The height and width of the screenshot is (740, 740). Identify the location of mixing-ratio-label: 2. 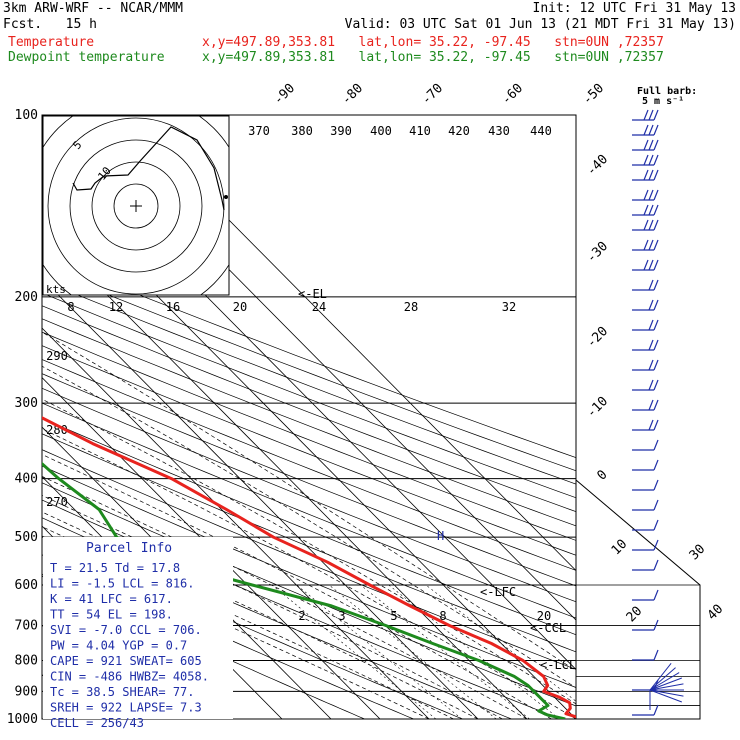
(301, 616).